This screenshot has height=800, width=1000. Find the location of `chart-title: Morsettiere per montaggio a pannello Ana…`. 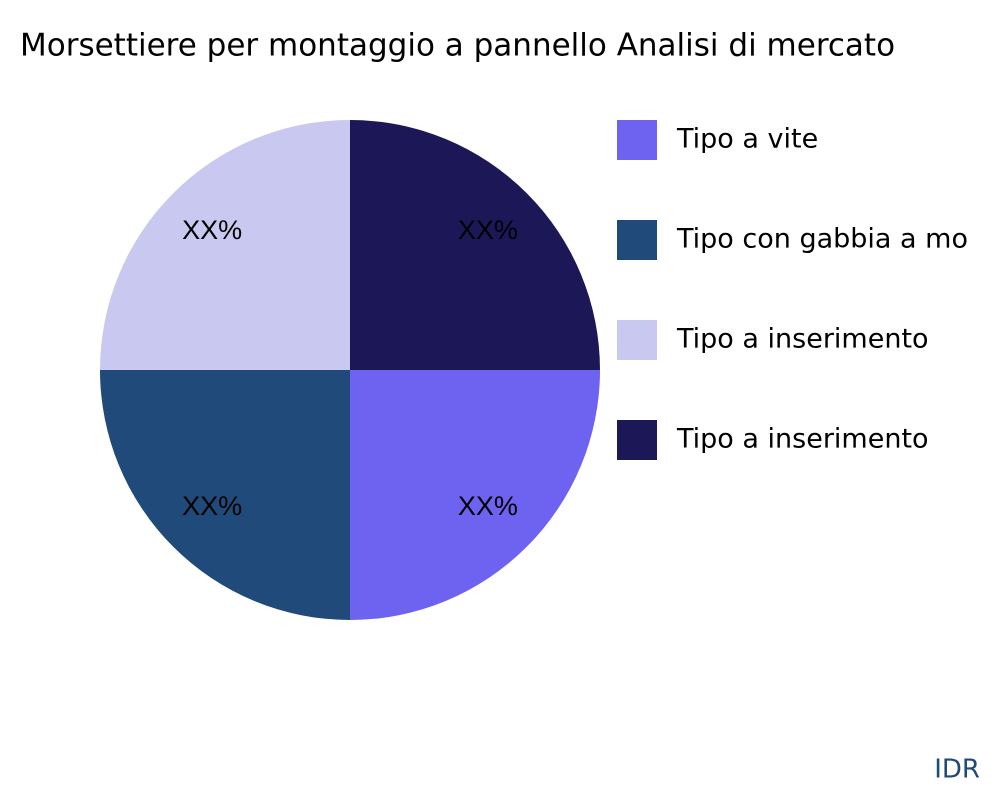

chart-title: Morsettiere per montaggio a pannello Ana… is located at coordinates (457, 46).